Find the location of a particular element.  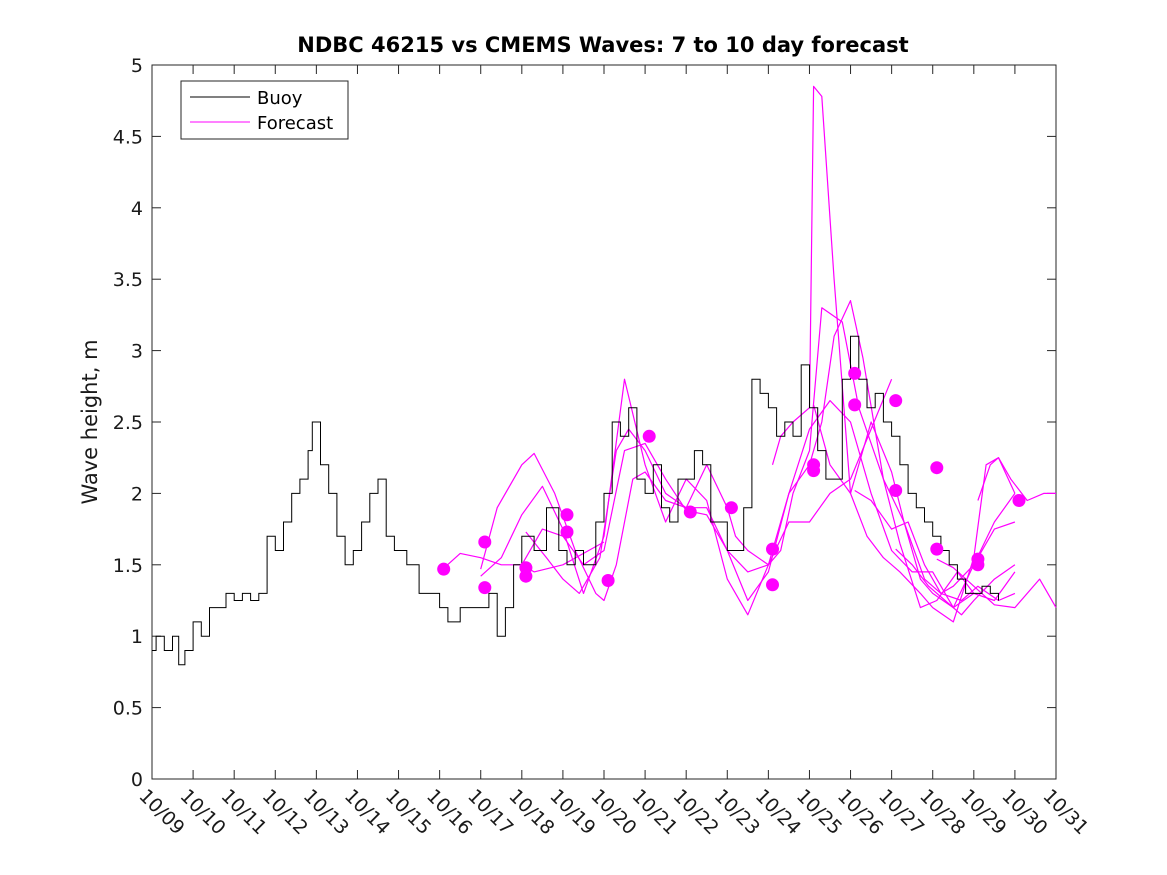

y-tick-label: 1.5 is located at coordinates (128, 566).